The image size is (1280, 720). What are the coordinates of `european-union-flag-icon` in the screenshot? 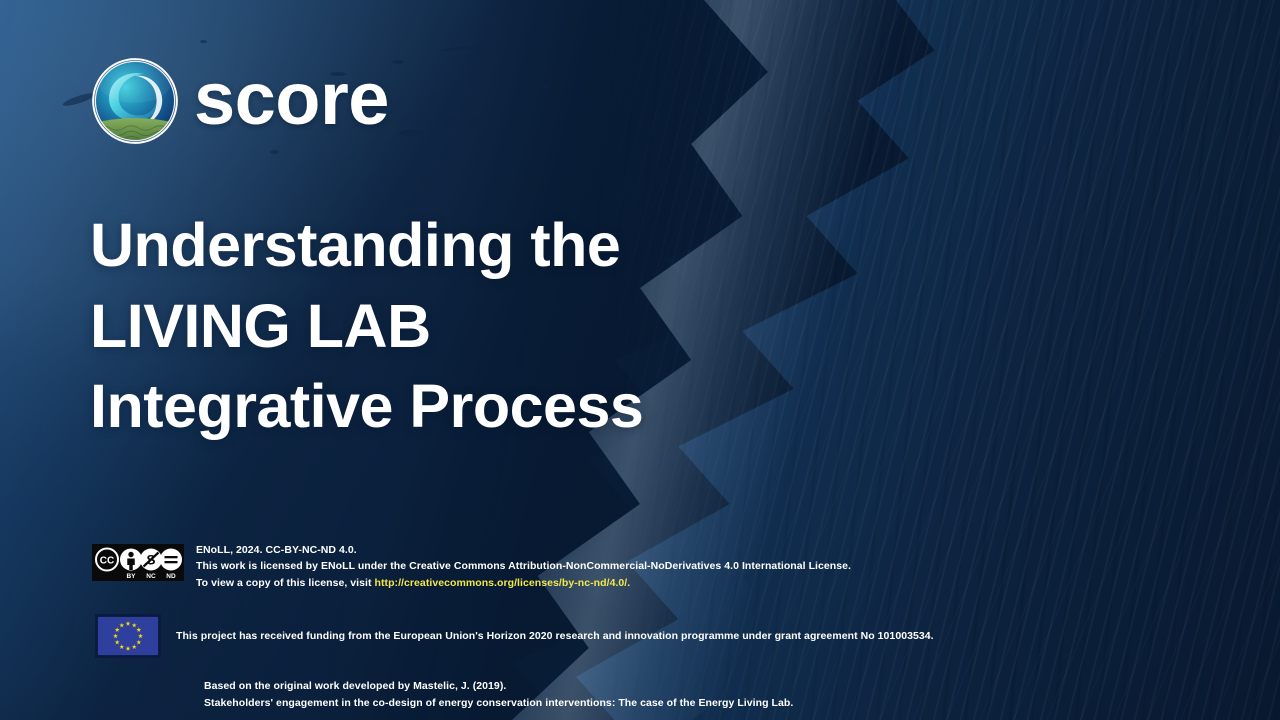 It's located at (128, 635).